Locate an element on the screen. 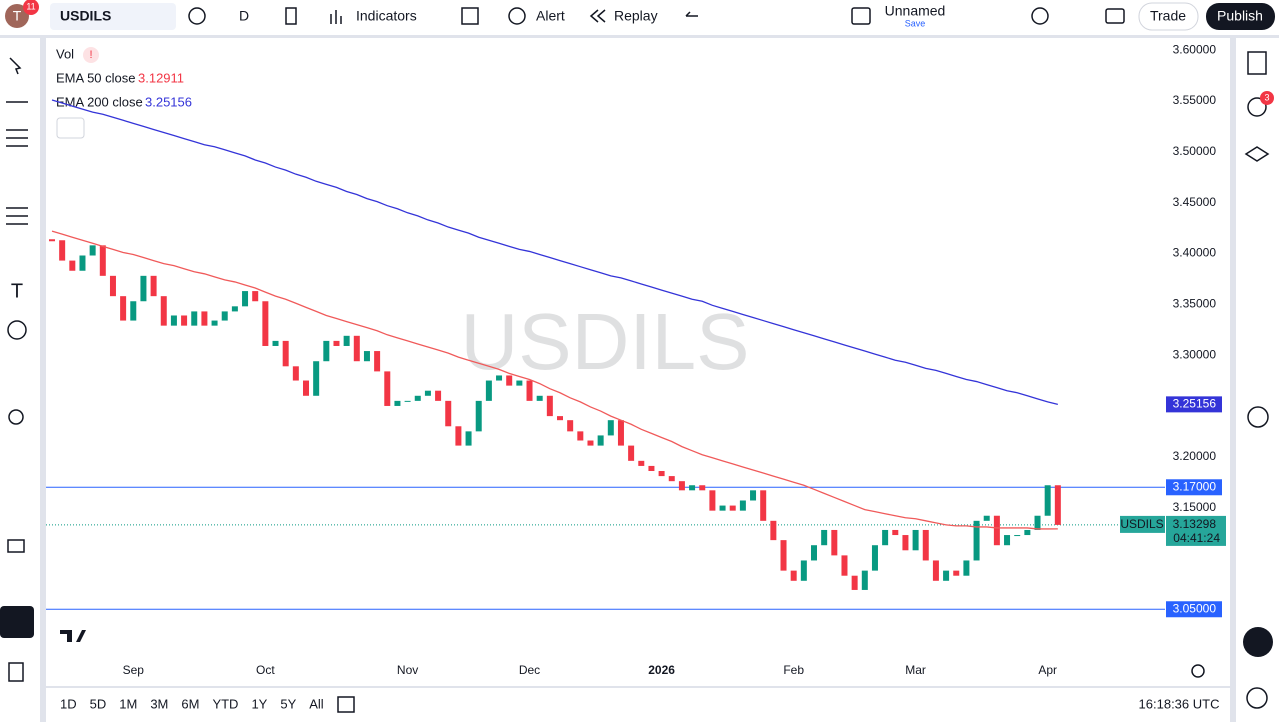 Image resolution: width=1279 pixels, height=722 pixels. badge is located at coordinates (31, 7).